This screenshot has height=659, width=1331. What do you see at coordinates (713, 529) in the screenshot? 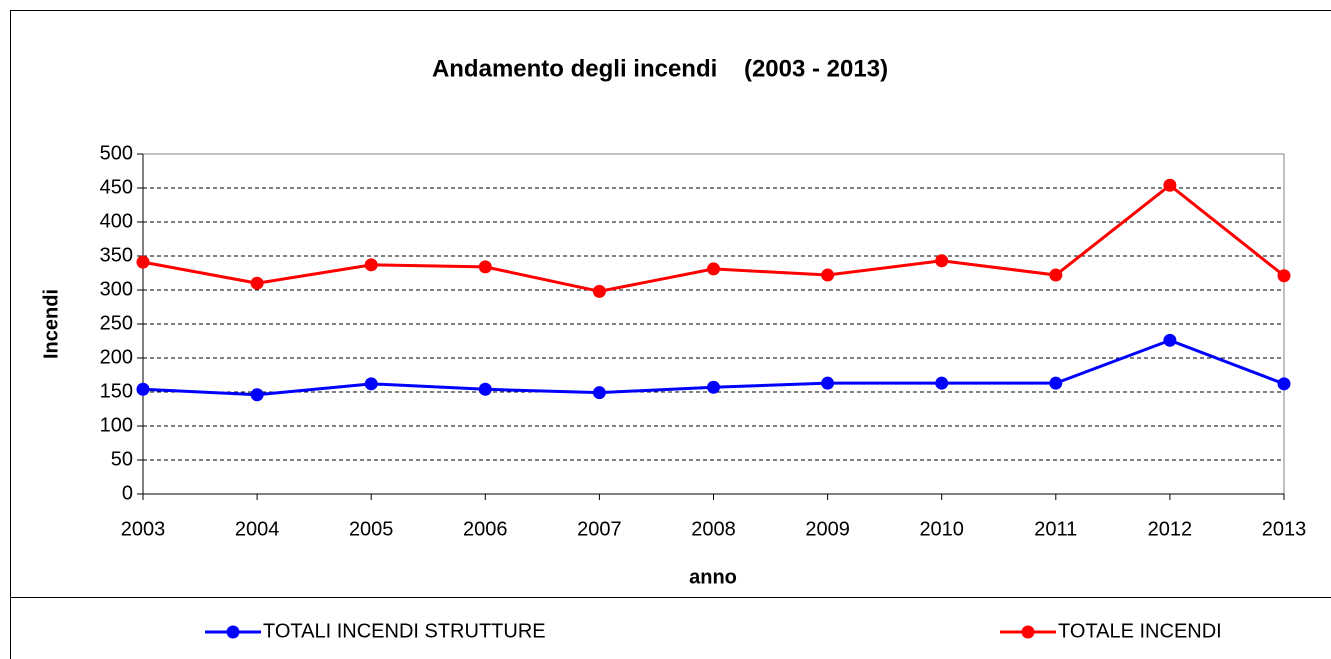
I see `x-tick-label: 2008` at bounding box center [713, 529].